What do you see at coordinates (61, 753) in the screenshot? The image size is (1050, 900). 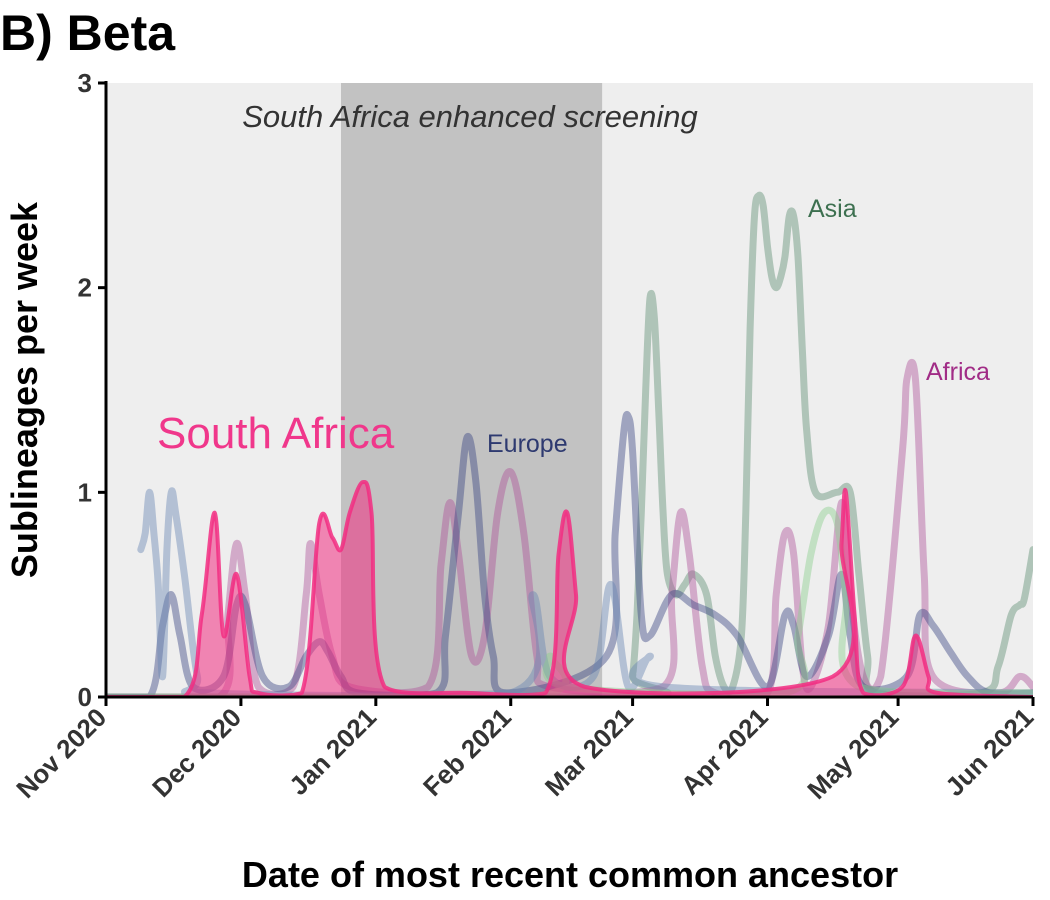 I see `x-tick-label: Nov 2020` at bounding box center [61, 753].